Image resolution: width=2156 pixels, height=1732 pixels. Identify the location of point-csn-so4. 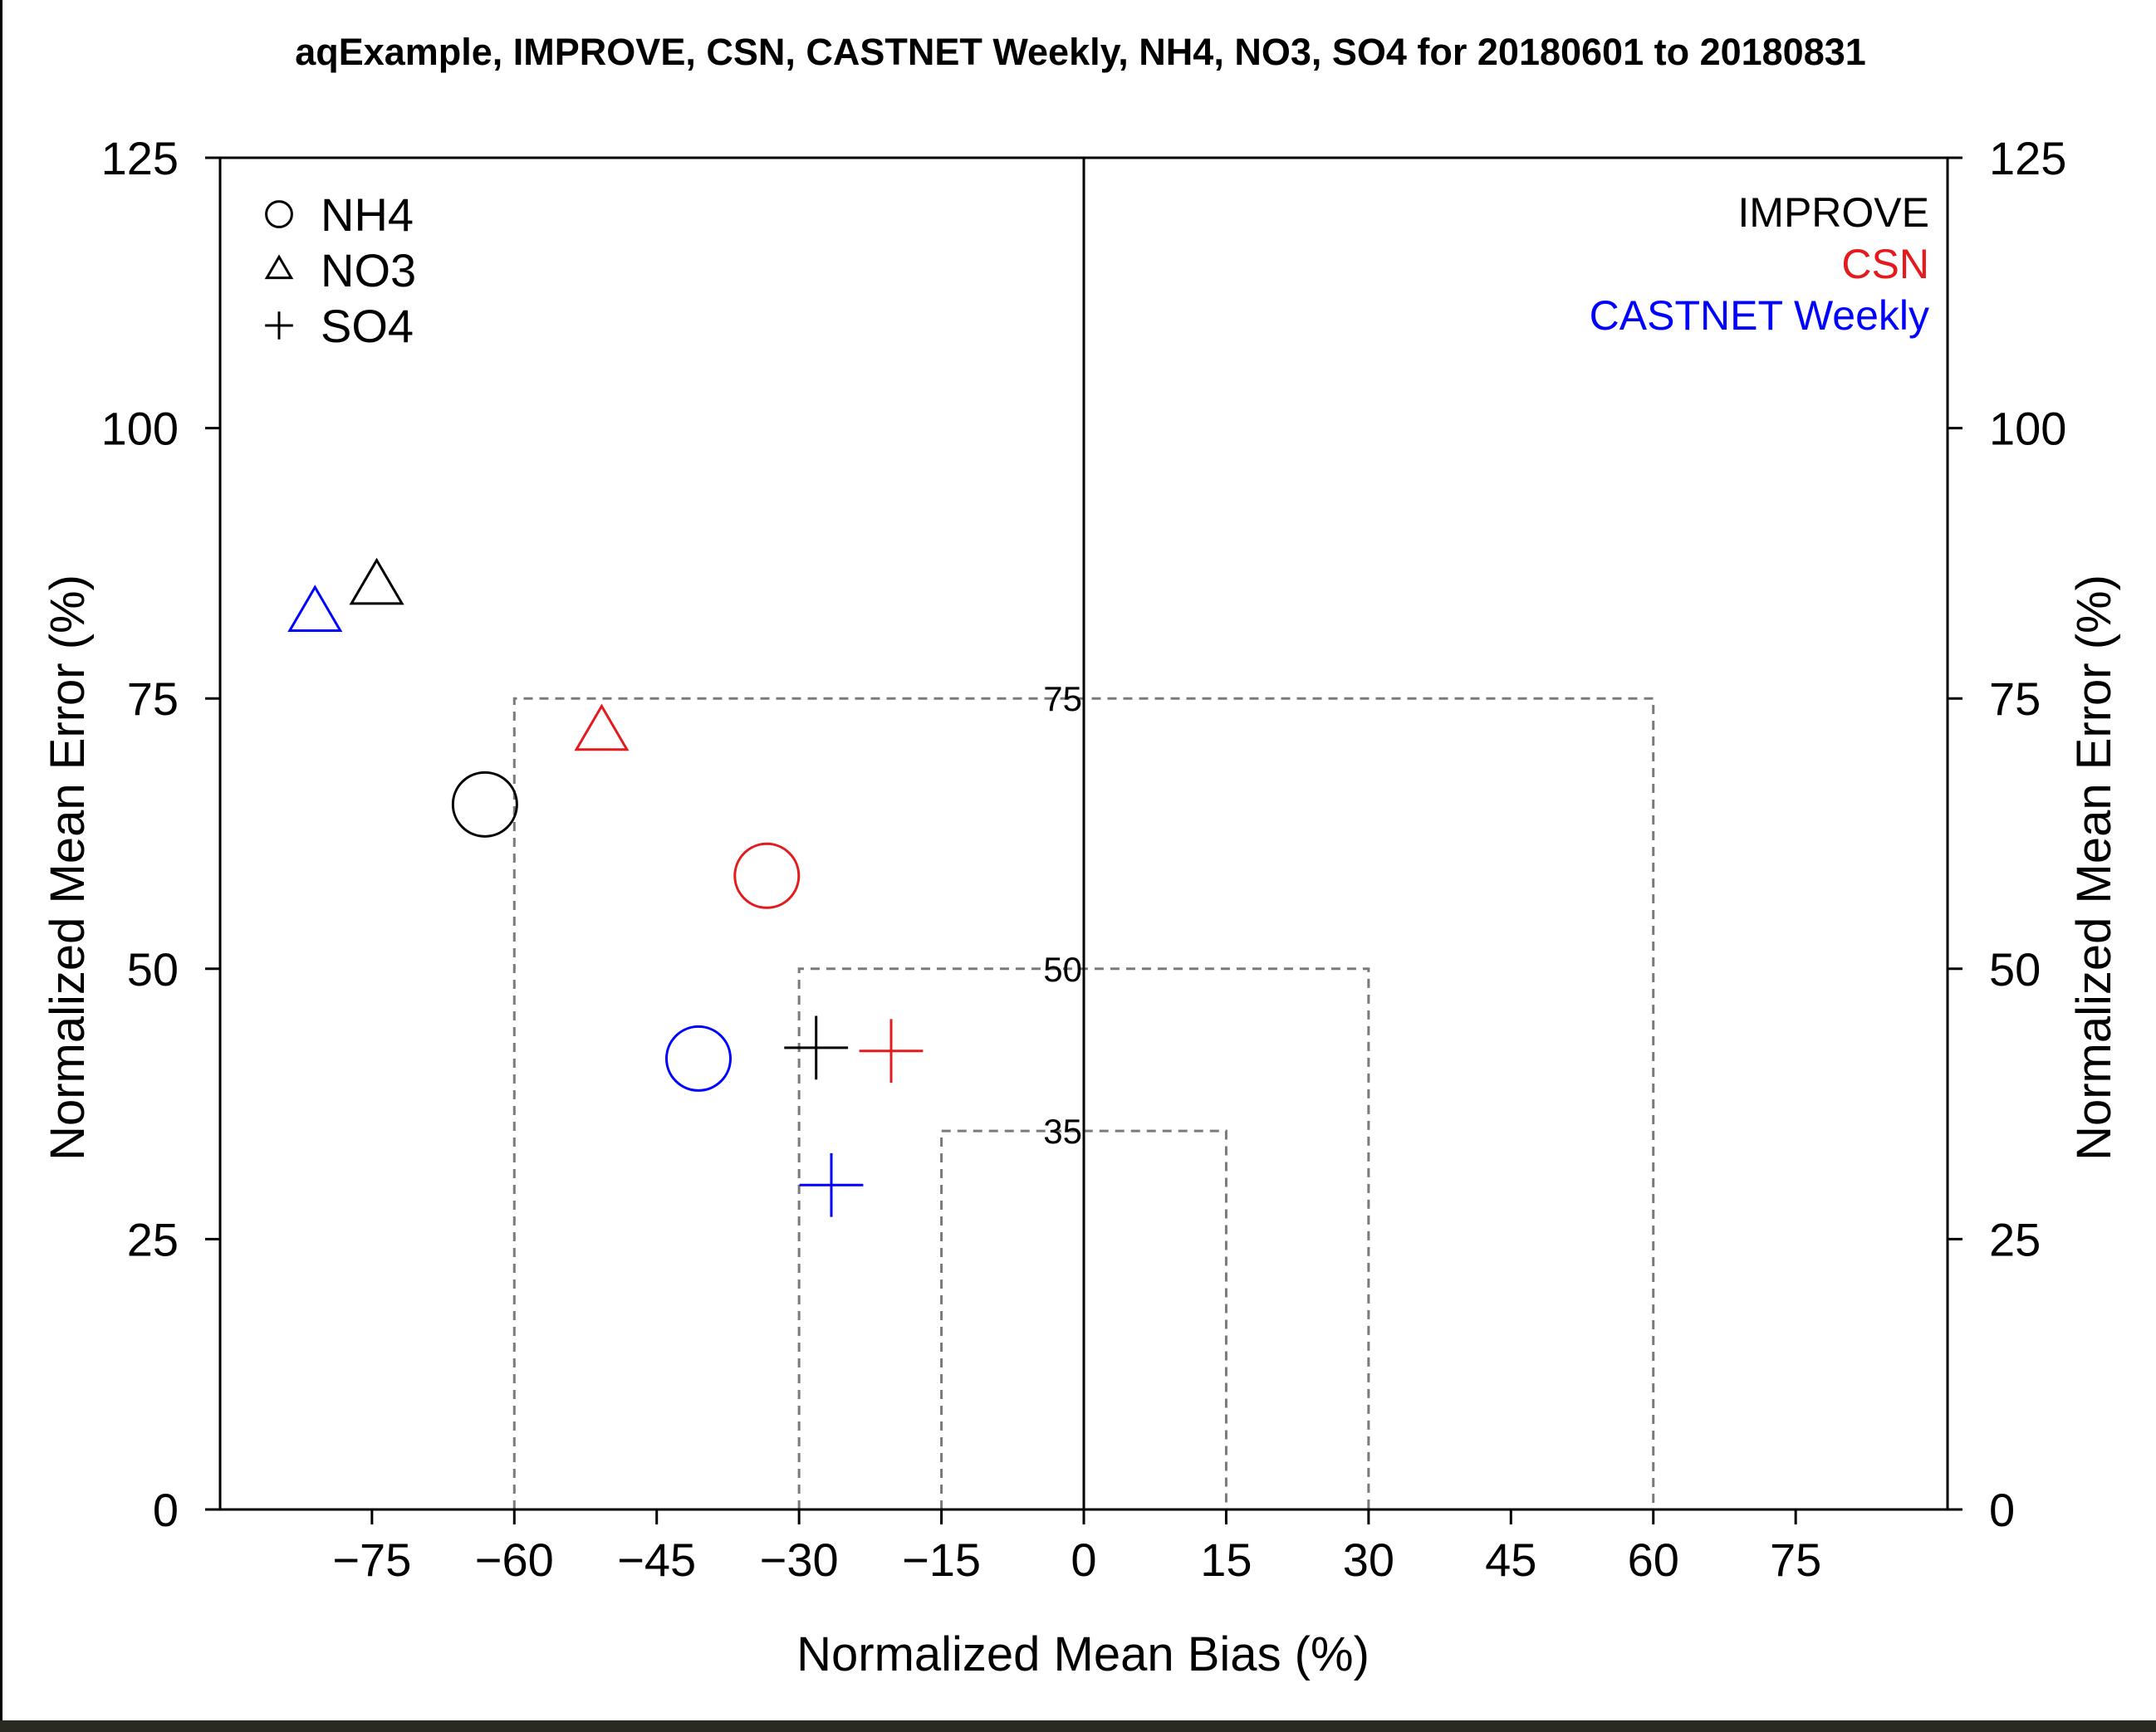
(891, 1051).